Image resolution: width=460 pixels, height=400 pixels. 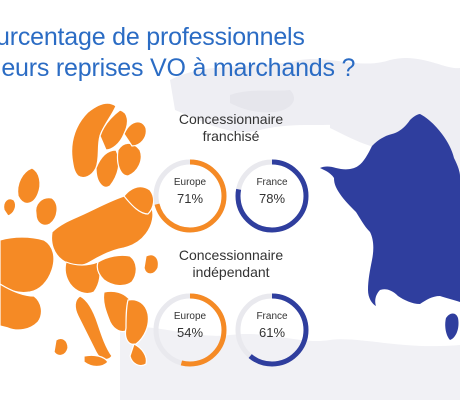 I want to click on donut-franchise-france, so click(x=272, y=196).